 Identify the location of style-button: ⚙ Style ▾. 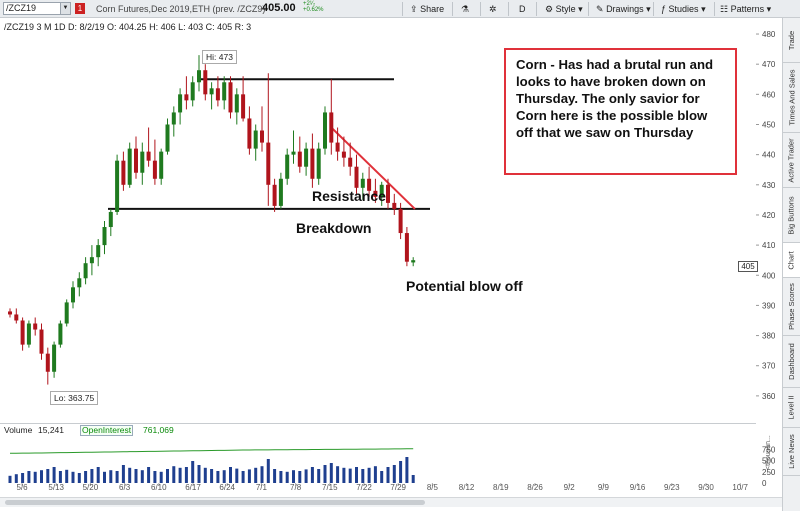
(564, 9).